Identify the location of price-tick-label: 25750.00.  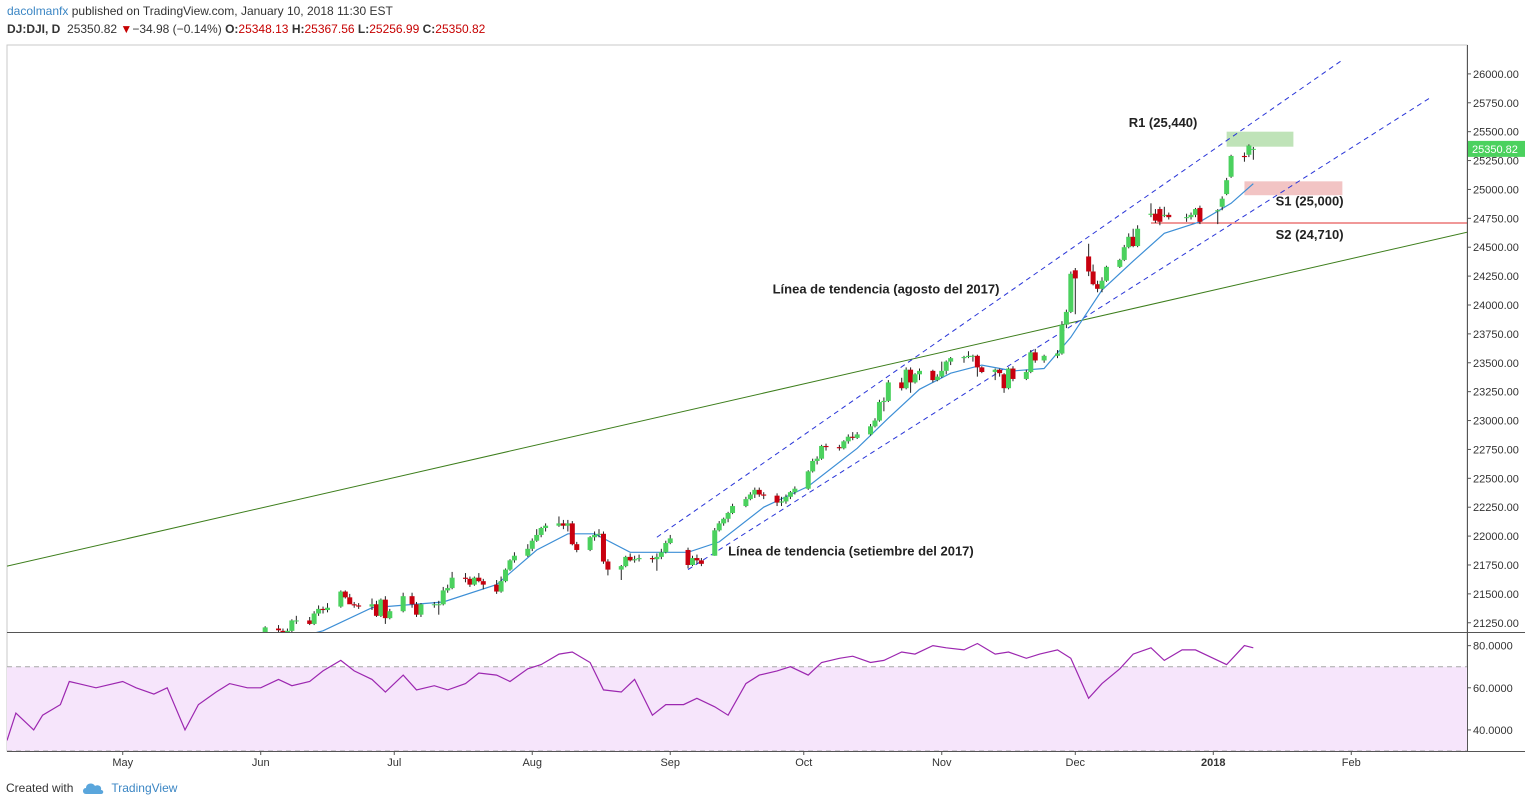
(1496, 104).